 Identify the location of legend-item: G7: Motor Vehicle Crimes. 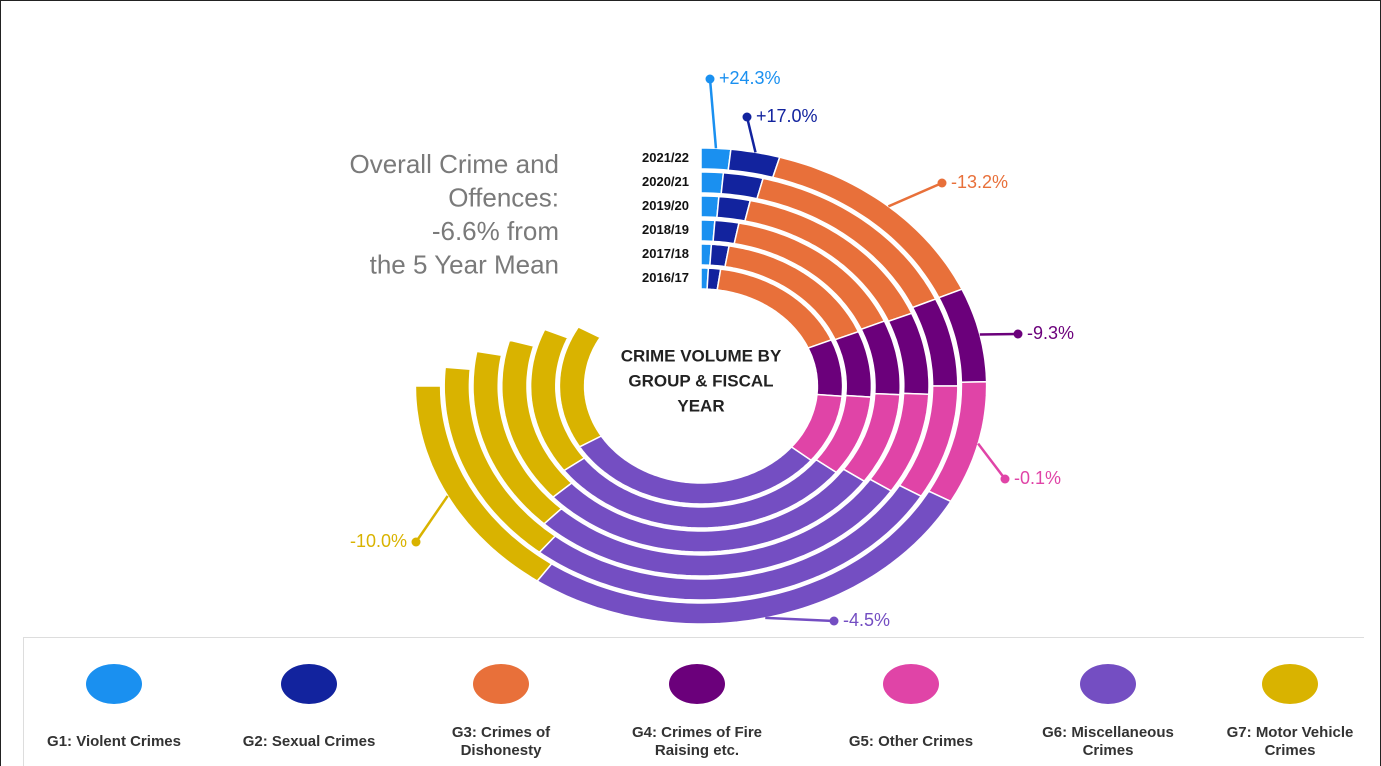
(1290, 702).